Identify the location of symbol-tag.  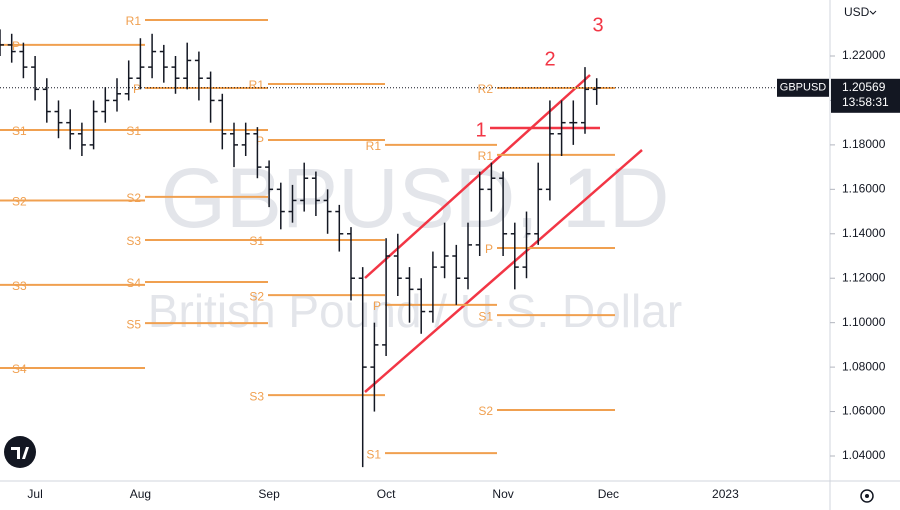
(803, 87).